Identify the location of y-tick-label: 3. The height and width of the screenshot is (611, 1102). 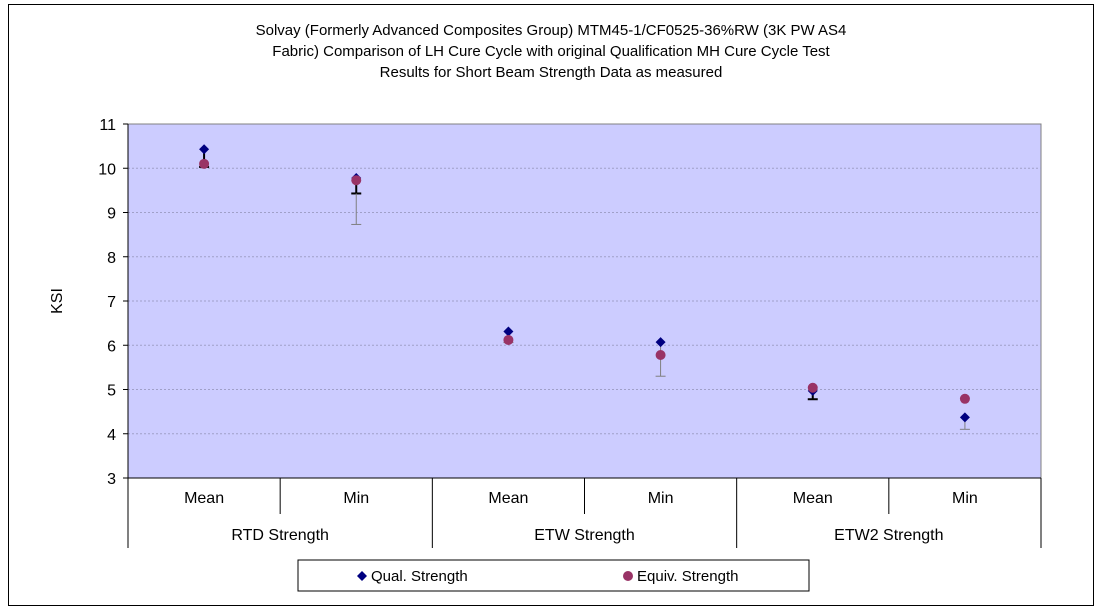
(111, 479).